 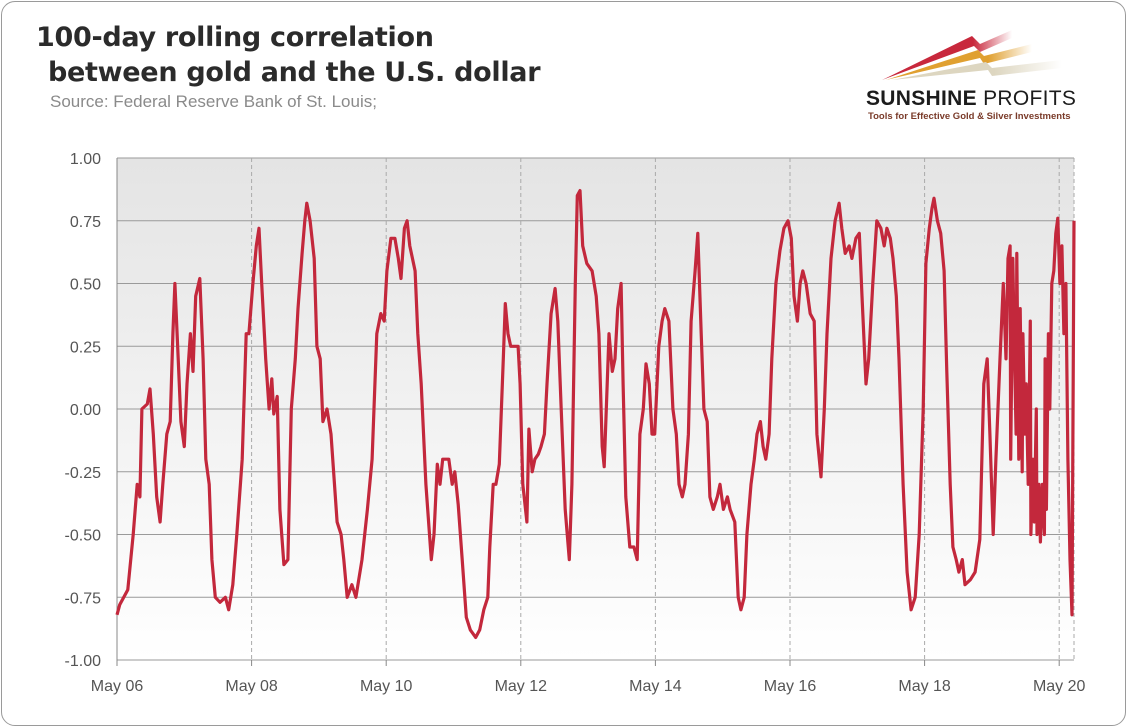 I want to click on y-tick-label: -0.25, so click(x=83, y=473).